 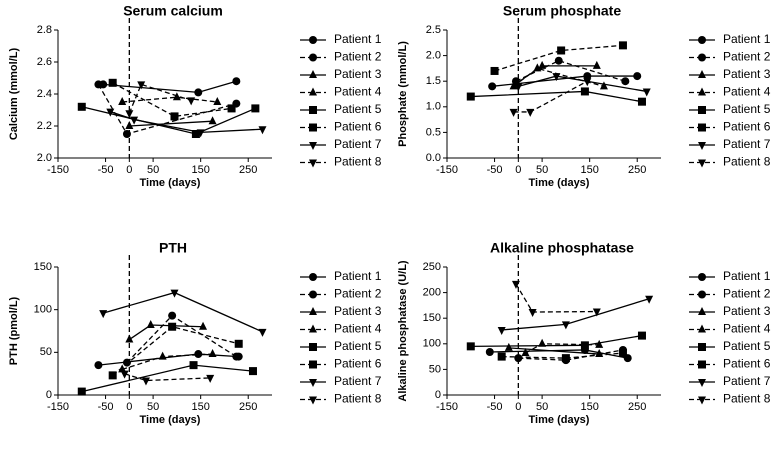 I want to click on y-tick-label: 200, so click(x=432, y=293).